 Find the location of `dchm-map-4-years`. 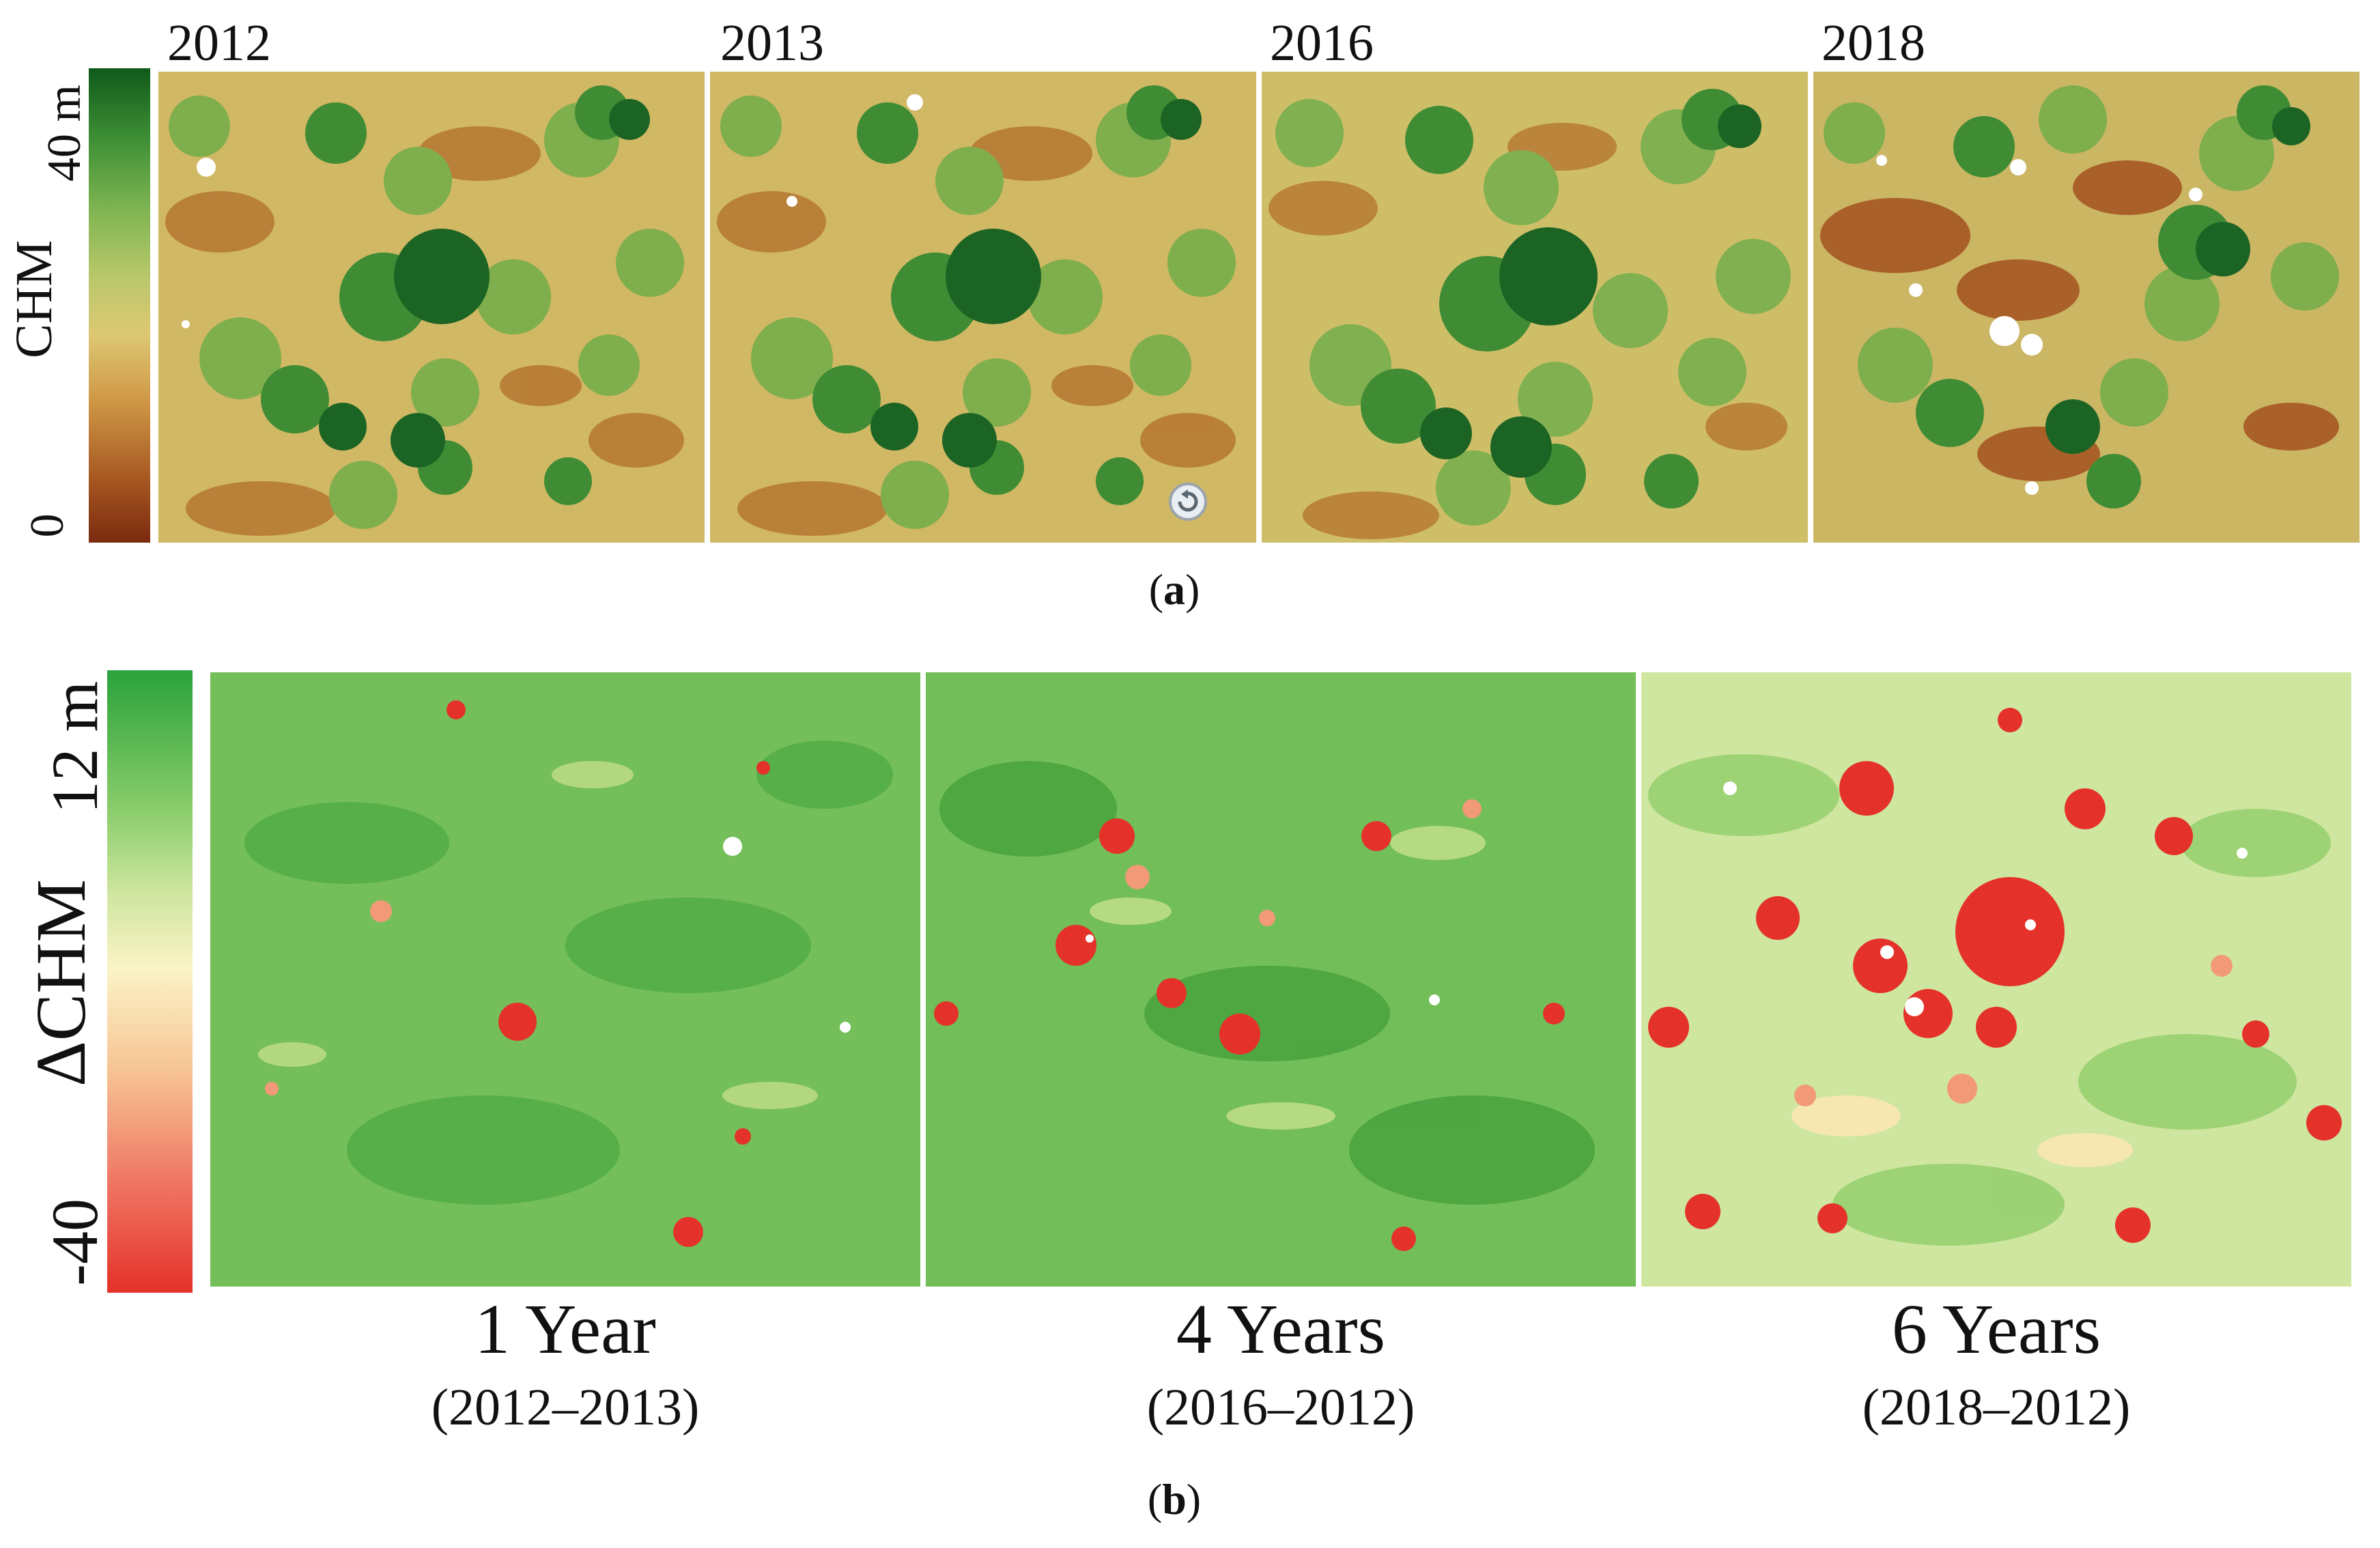

dchm-map-4-years is located at coordinates (1281, 979).